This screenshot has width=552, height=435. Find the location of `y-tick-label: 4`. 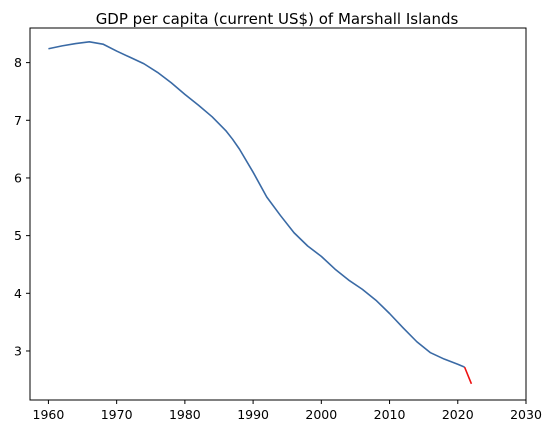

y-tick-label: 4 is located at coordinates (18, 293).